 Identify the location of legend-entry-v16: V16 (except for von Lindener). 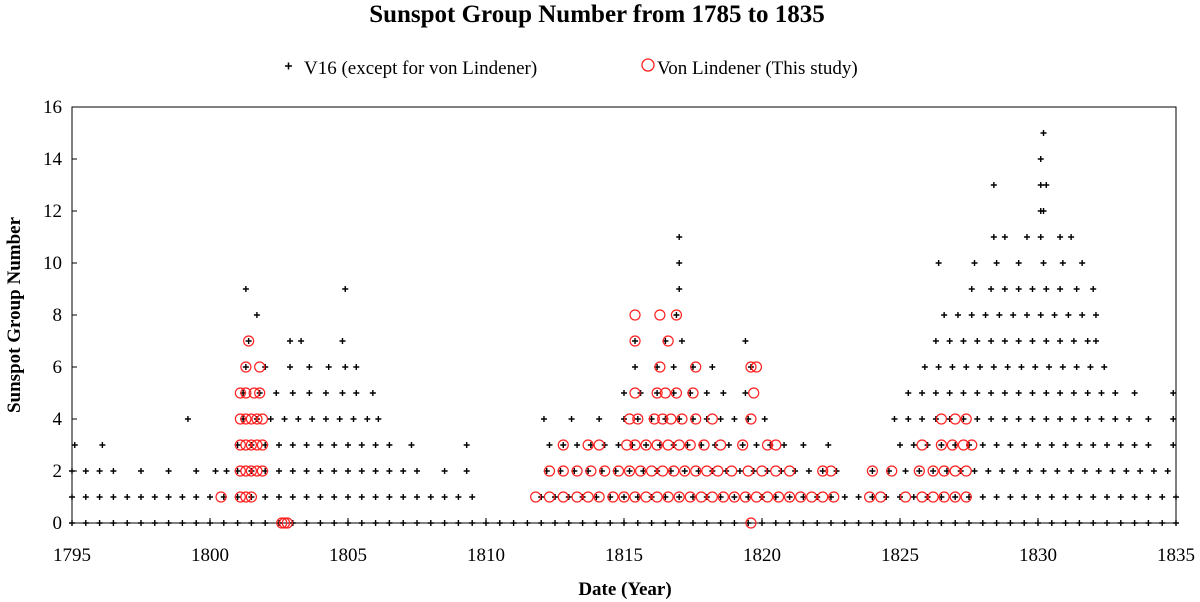
(411, 68).